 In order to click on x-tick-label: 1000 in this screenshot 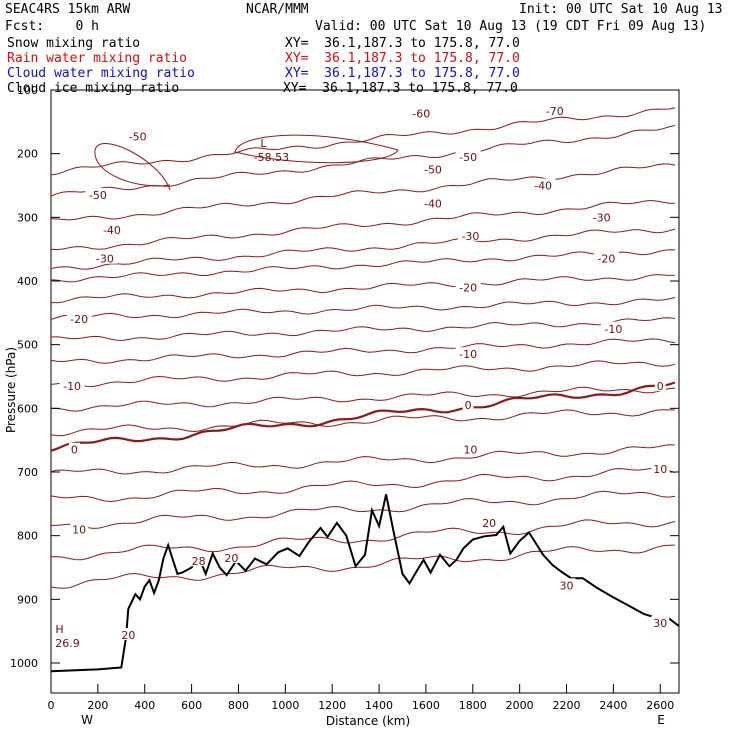, I will do `click(285, 705)`.